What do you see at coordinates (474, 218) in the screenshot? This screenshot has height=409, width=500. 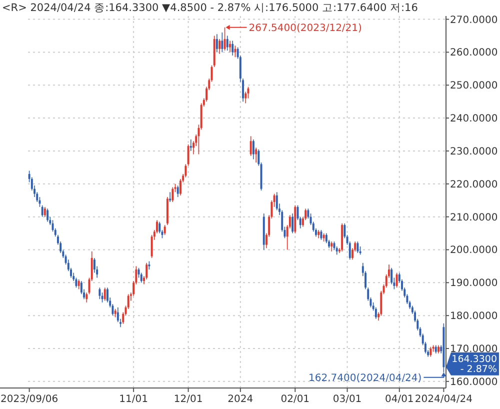 I see `y-tick-label: 210.0000` at bounding box center [474, 218].